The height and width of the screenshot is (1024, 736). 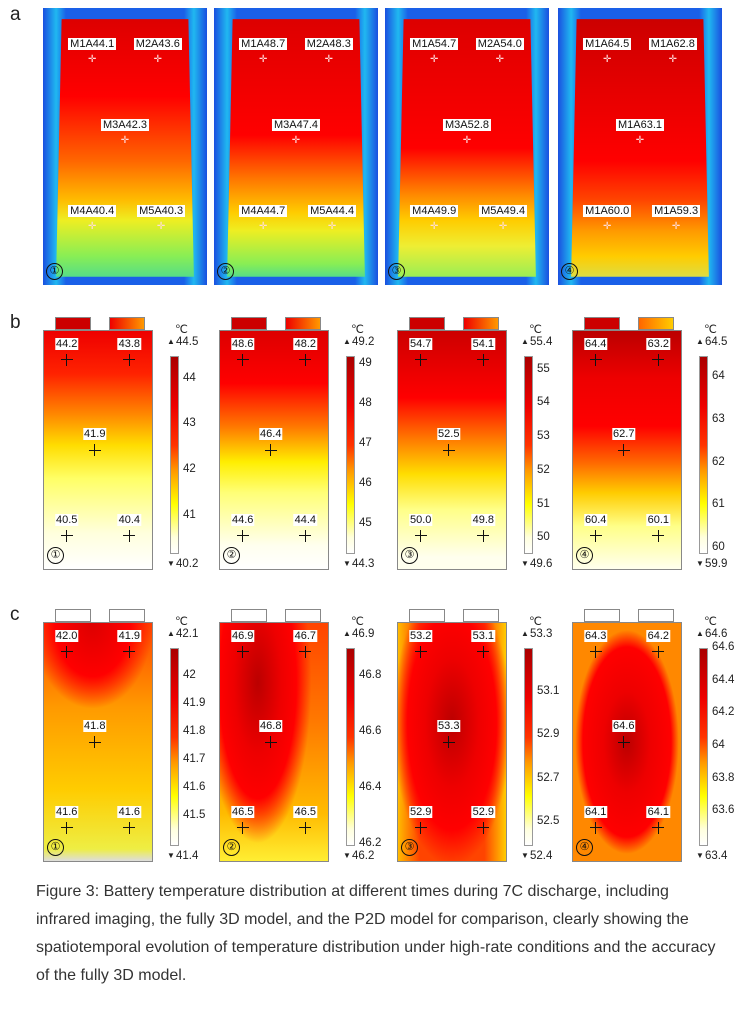 I want to click on measurement-label: M1A48.7, so click(x=263, y=44).